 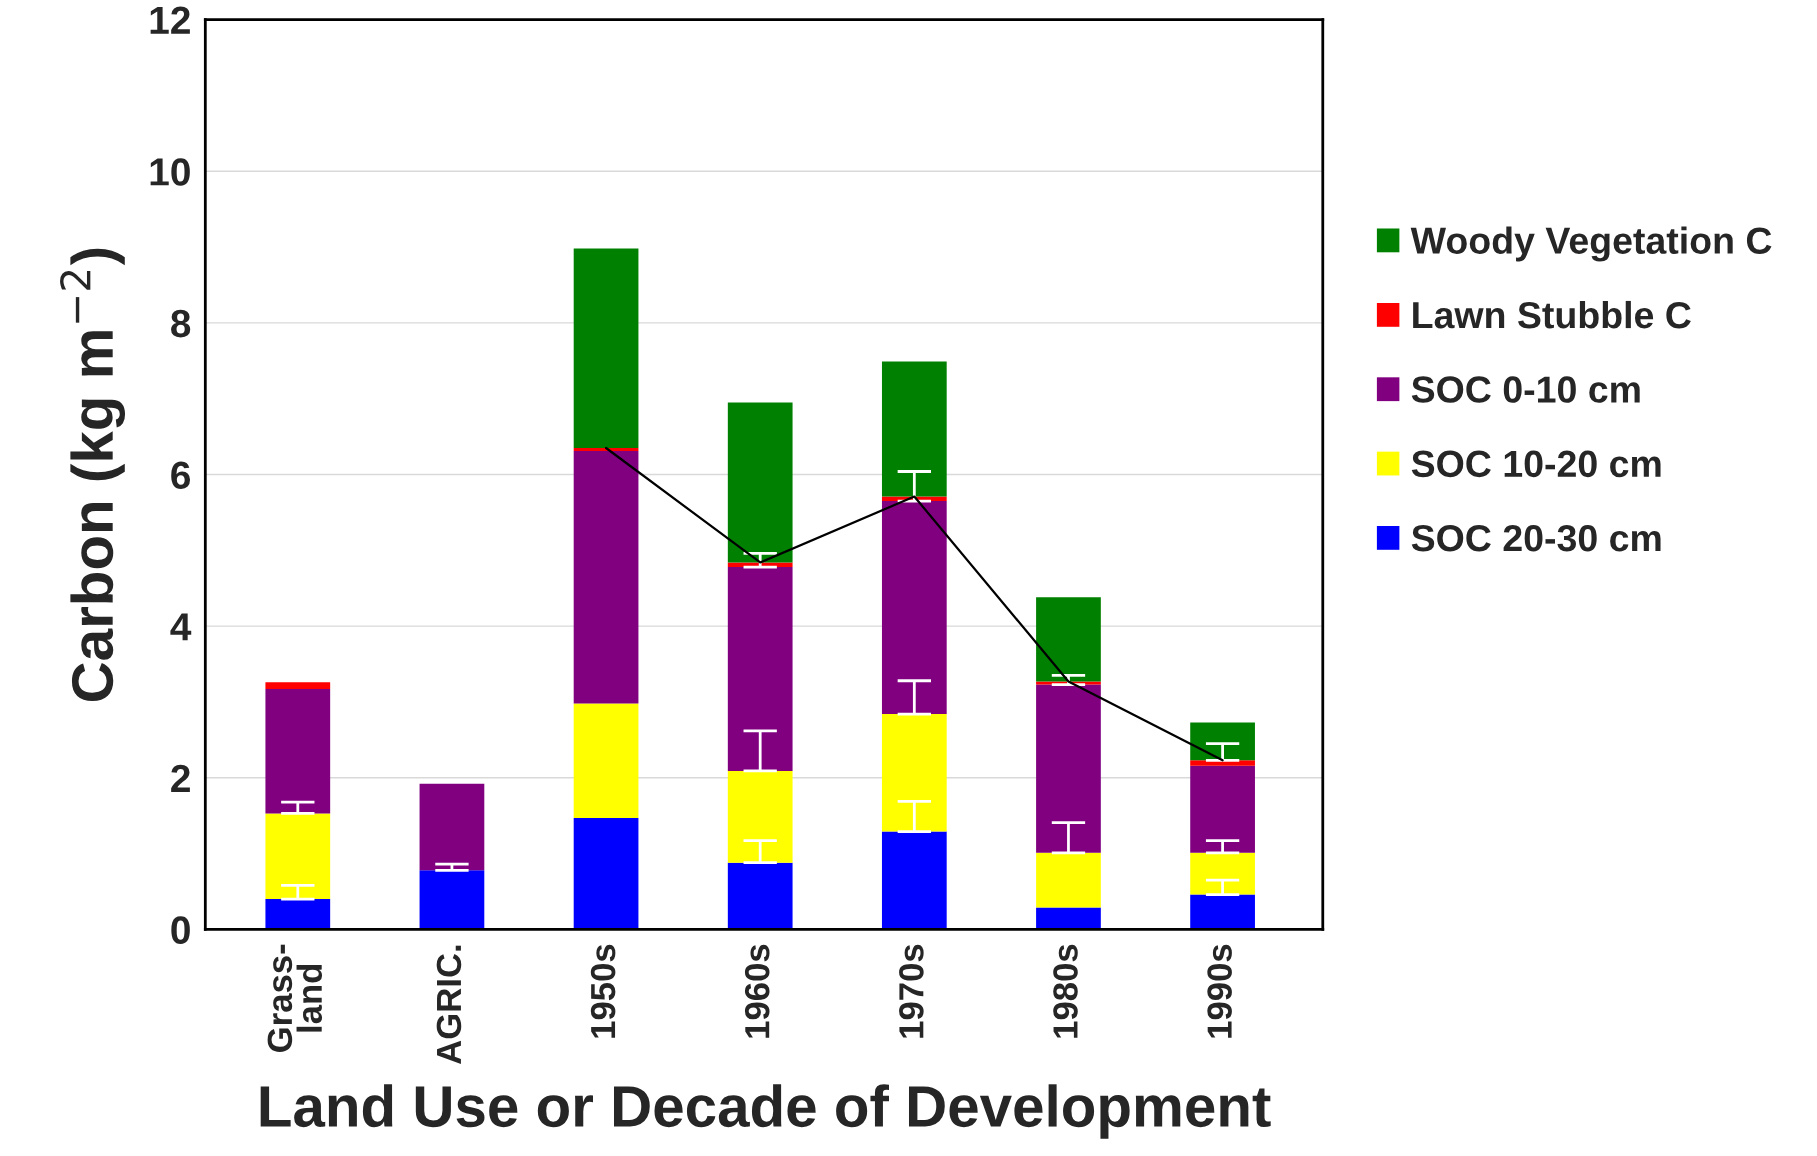 What do you see at coordinates (180, 930) in the screenshot?
I see `y-tick-label: 0` at bounding box center [180, 930].